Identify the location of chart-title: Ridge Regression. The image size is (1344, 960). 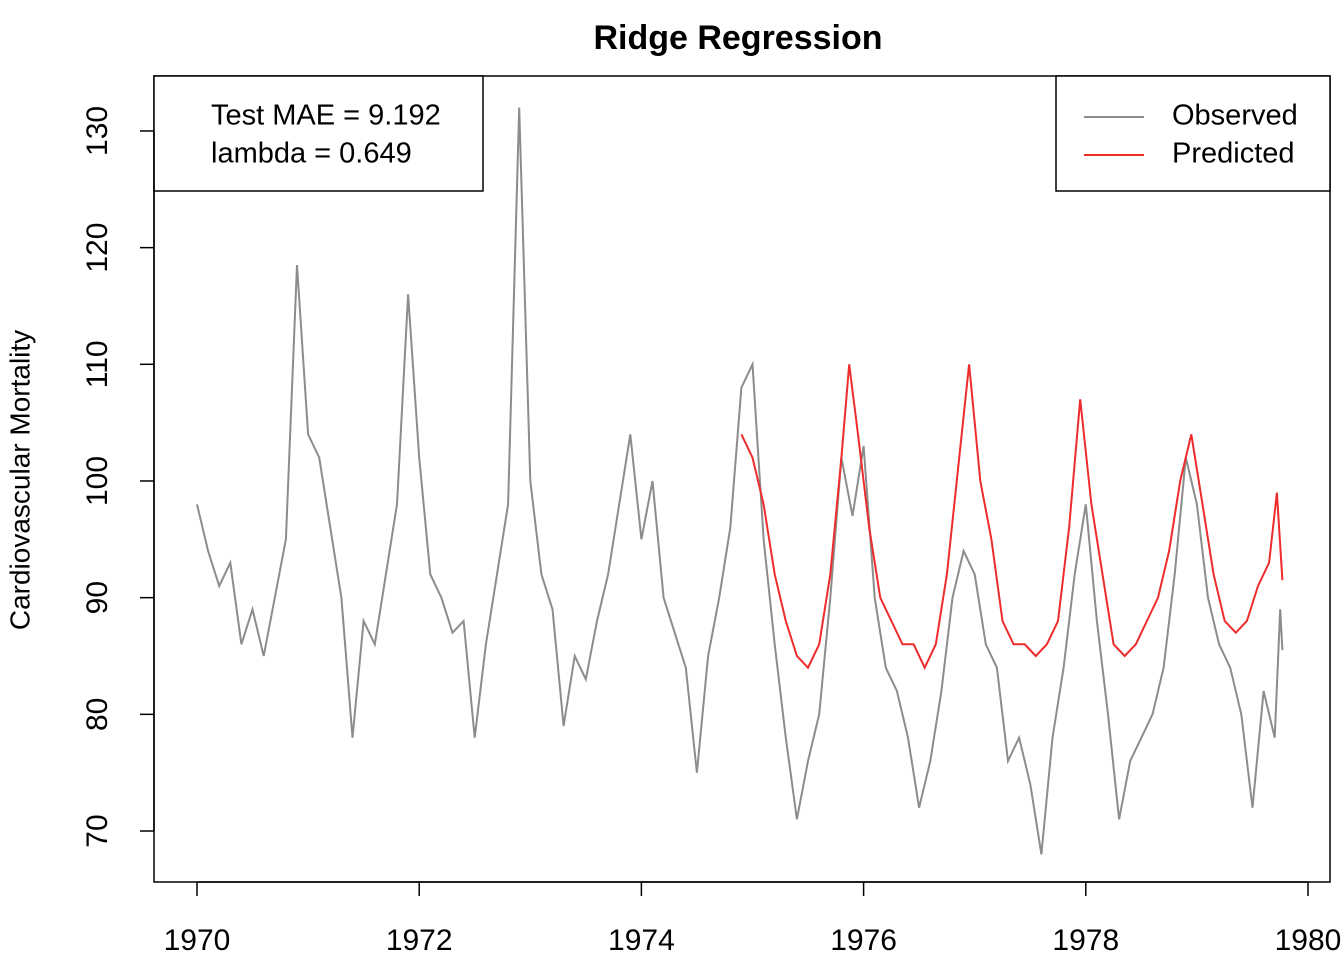
(737, 38).